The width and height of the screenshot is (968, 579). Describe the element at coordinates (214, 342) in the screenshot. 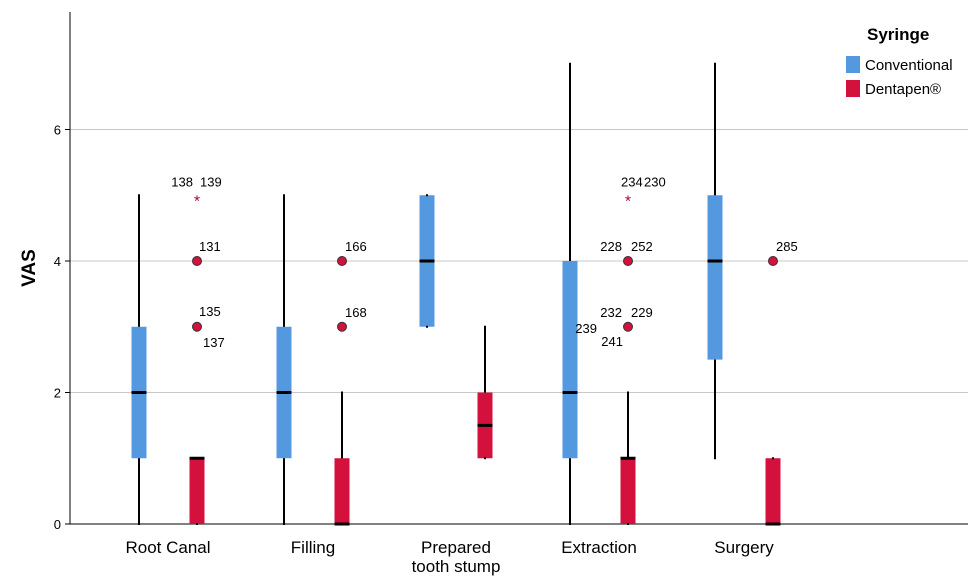

I see `outlier-label: 137` at that location.